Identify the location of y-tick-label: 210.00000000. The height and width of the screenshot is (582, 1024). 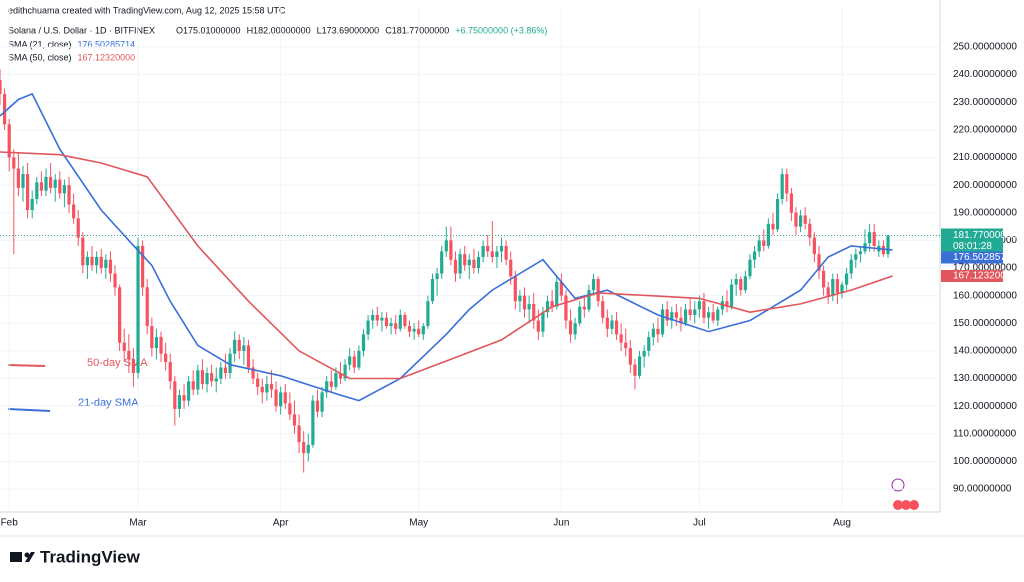
(985, 157).